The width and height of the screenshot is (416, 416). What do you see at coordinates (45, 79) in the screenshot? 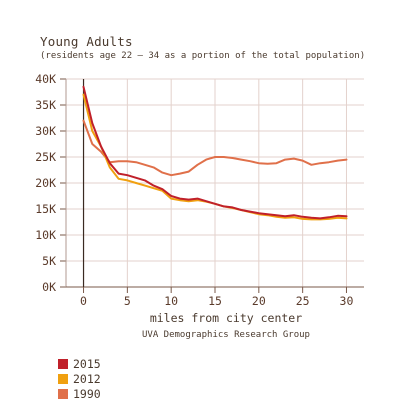
I see `y-tick-label: 40K` at bounding box center [45, 79].